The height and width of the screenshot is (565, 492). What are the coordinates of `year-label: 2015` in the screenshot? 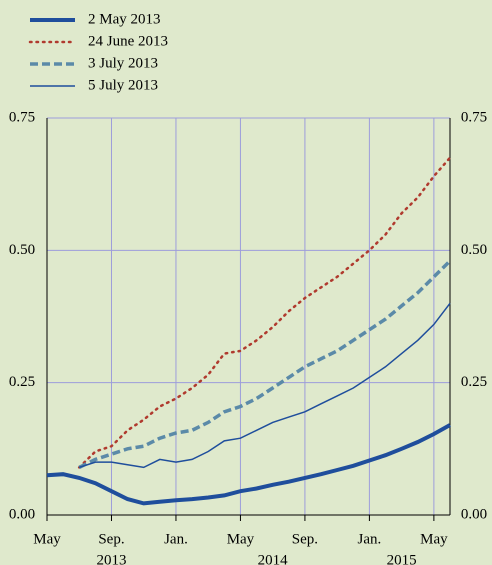 It's located at (402, 558).